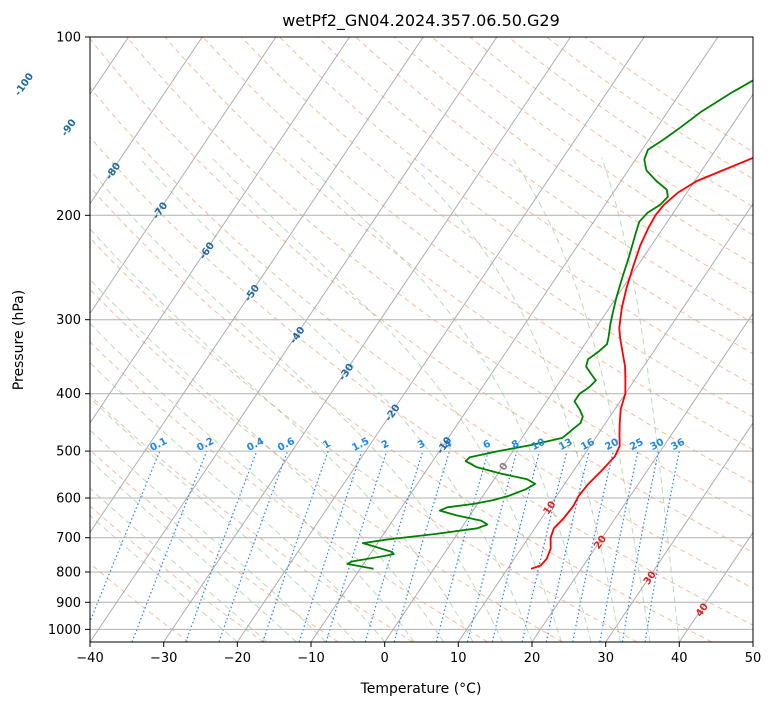  Describe the element at coordinates (163, 658) in the screenshot. I see `x-tick-label: −30` at that location.